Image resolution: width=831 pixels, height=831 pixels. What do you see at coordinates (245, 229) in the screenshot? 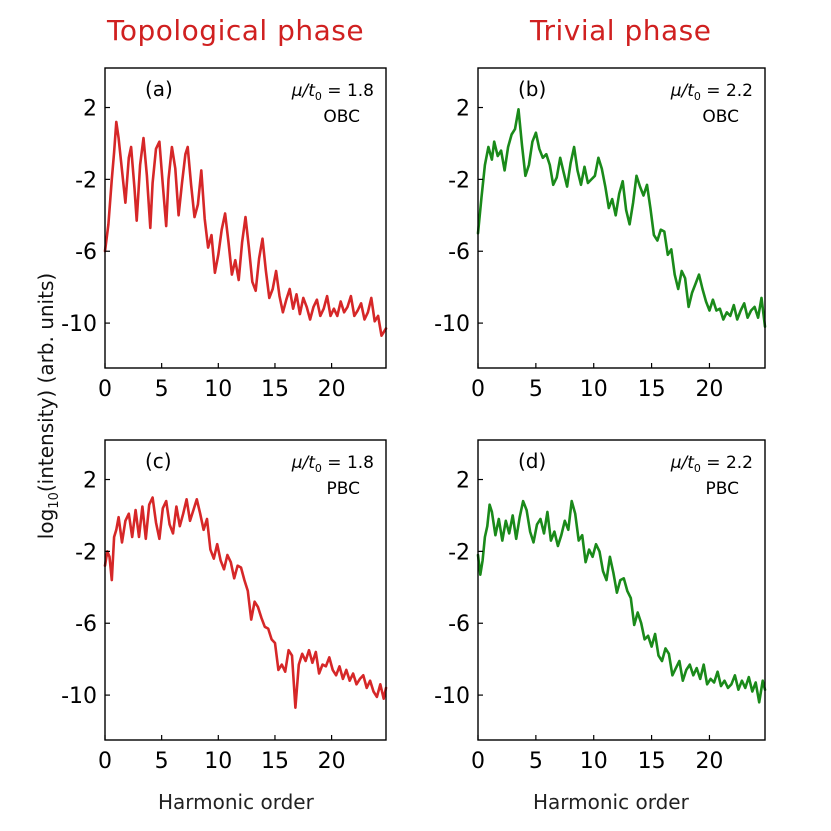
I see `series-line-a` at bounding box center [245, 229].